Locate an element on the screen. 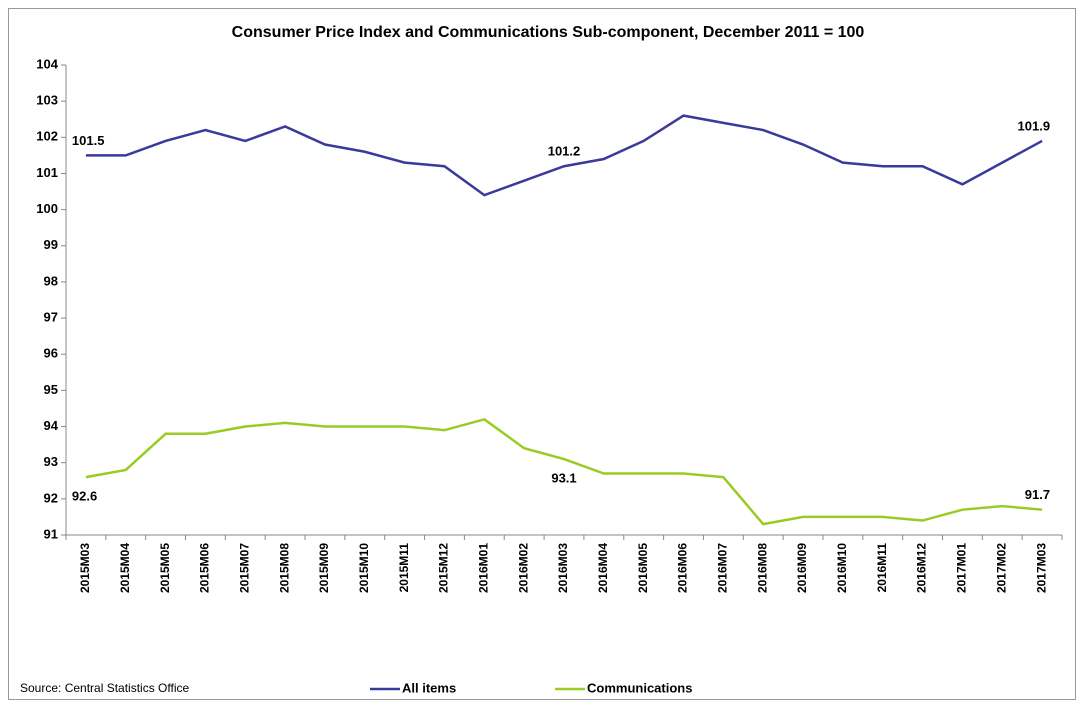  x-tick-label: 2015M08 is located at coordinates (284, 568).